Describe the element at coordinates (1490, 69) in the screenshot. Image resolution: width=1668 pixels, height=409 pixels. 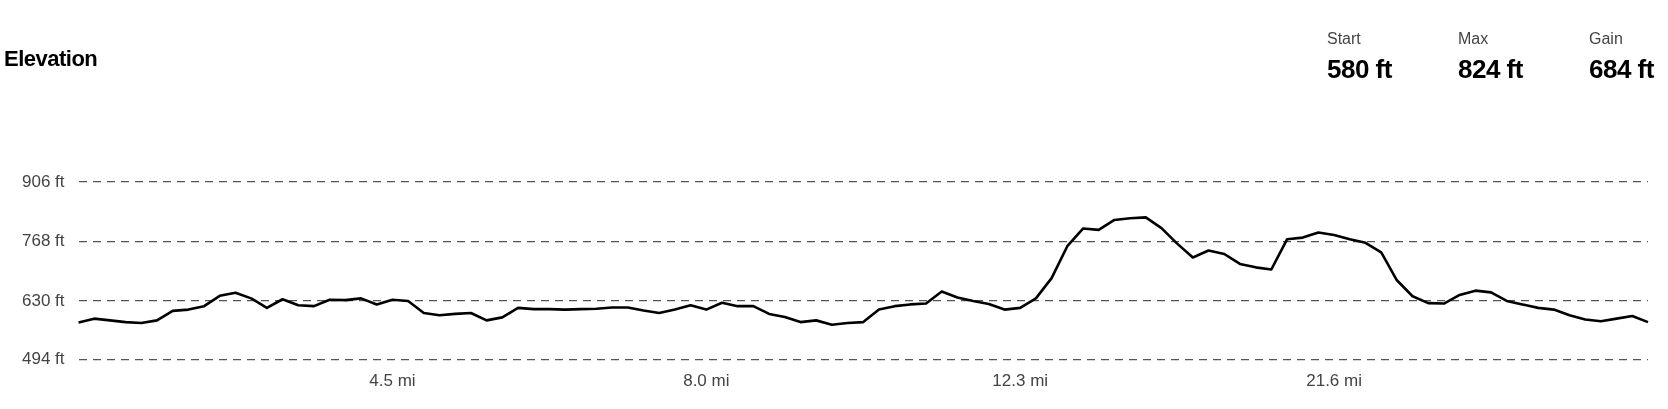
I see `text: 824 ft` at that location.